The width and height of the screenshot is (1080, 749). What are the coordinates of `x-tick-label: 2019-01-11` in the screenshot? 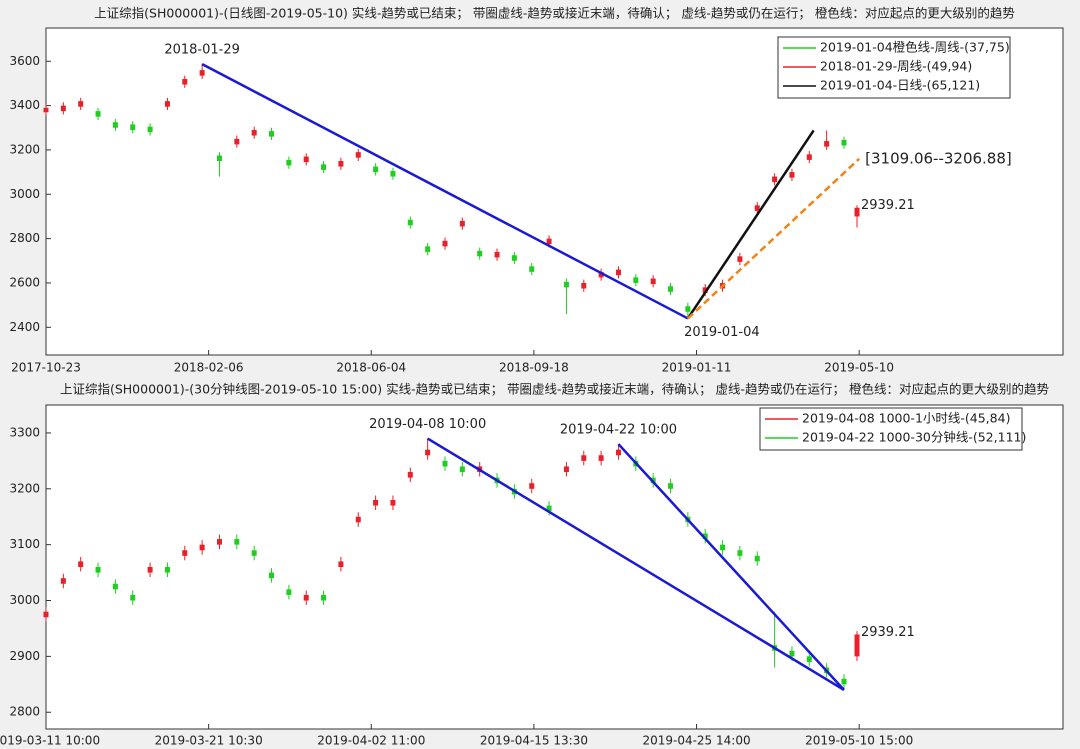 It's located at (697, 368).